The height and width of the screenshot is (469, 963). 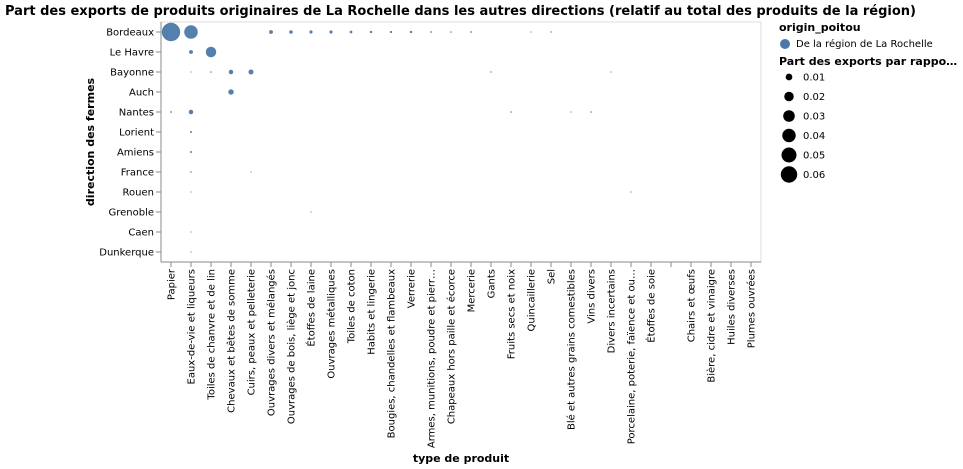 I want to click on size-legend-label: 0.04, so click(x=814, y=136).